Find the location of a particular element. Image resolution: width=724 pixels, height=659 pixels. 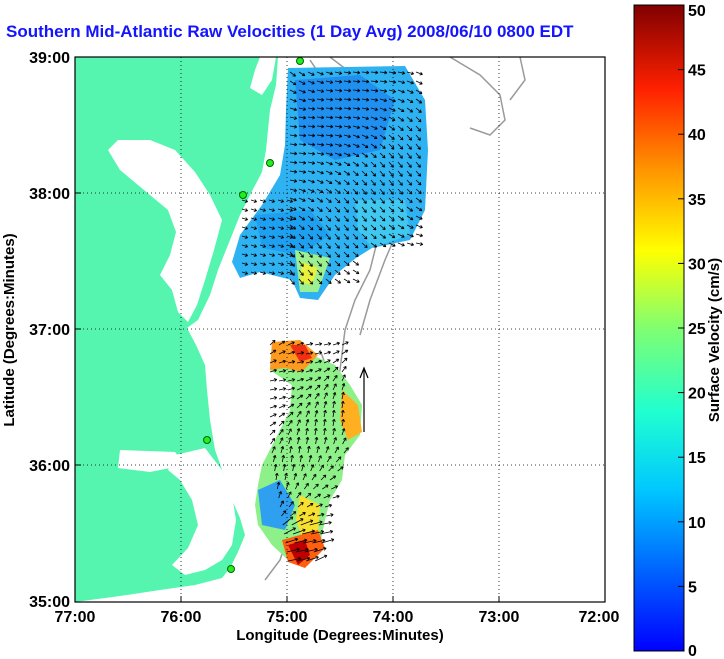

colorbar-tick-label: 30 is located at coordinates (697, 264).